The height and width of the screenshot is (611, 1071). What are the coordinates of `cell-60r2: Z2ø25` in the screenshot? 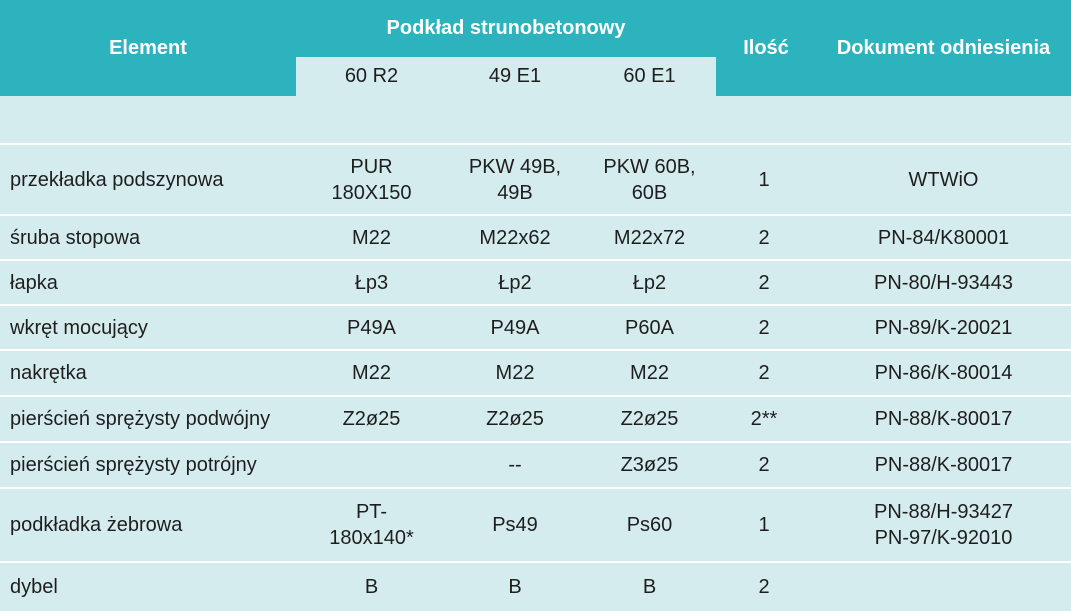 It's located at (371, 419).